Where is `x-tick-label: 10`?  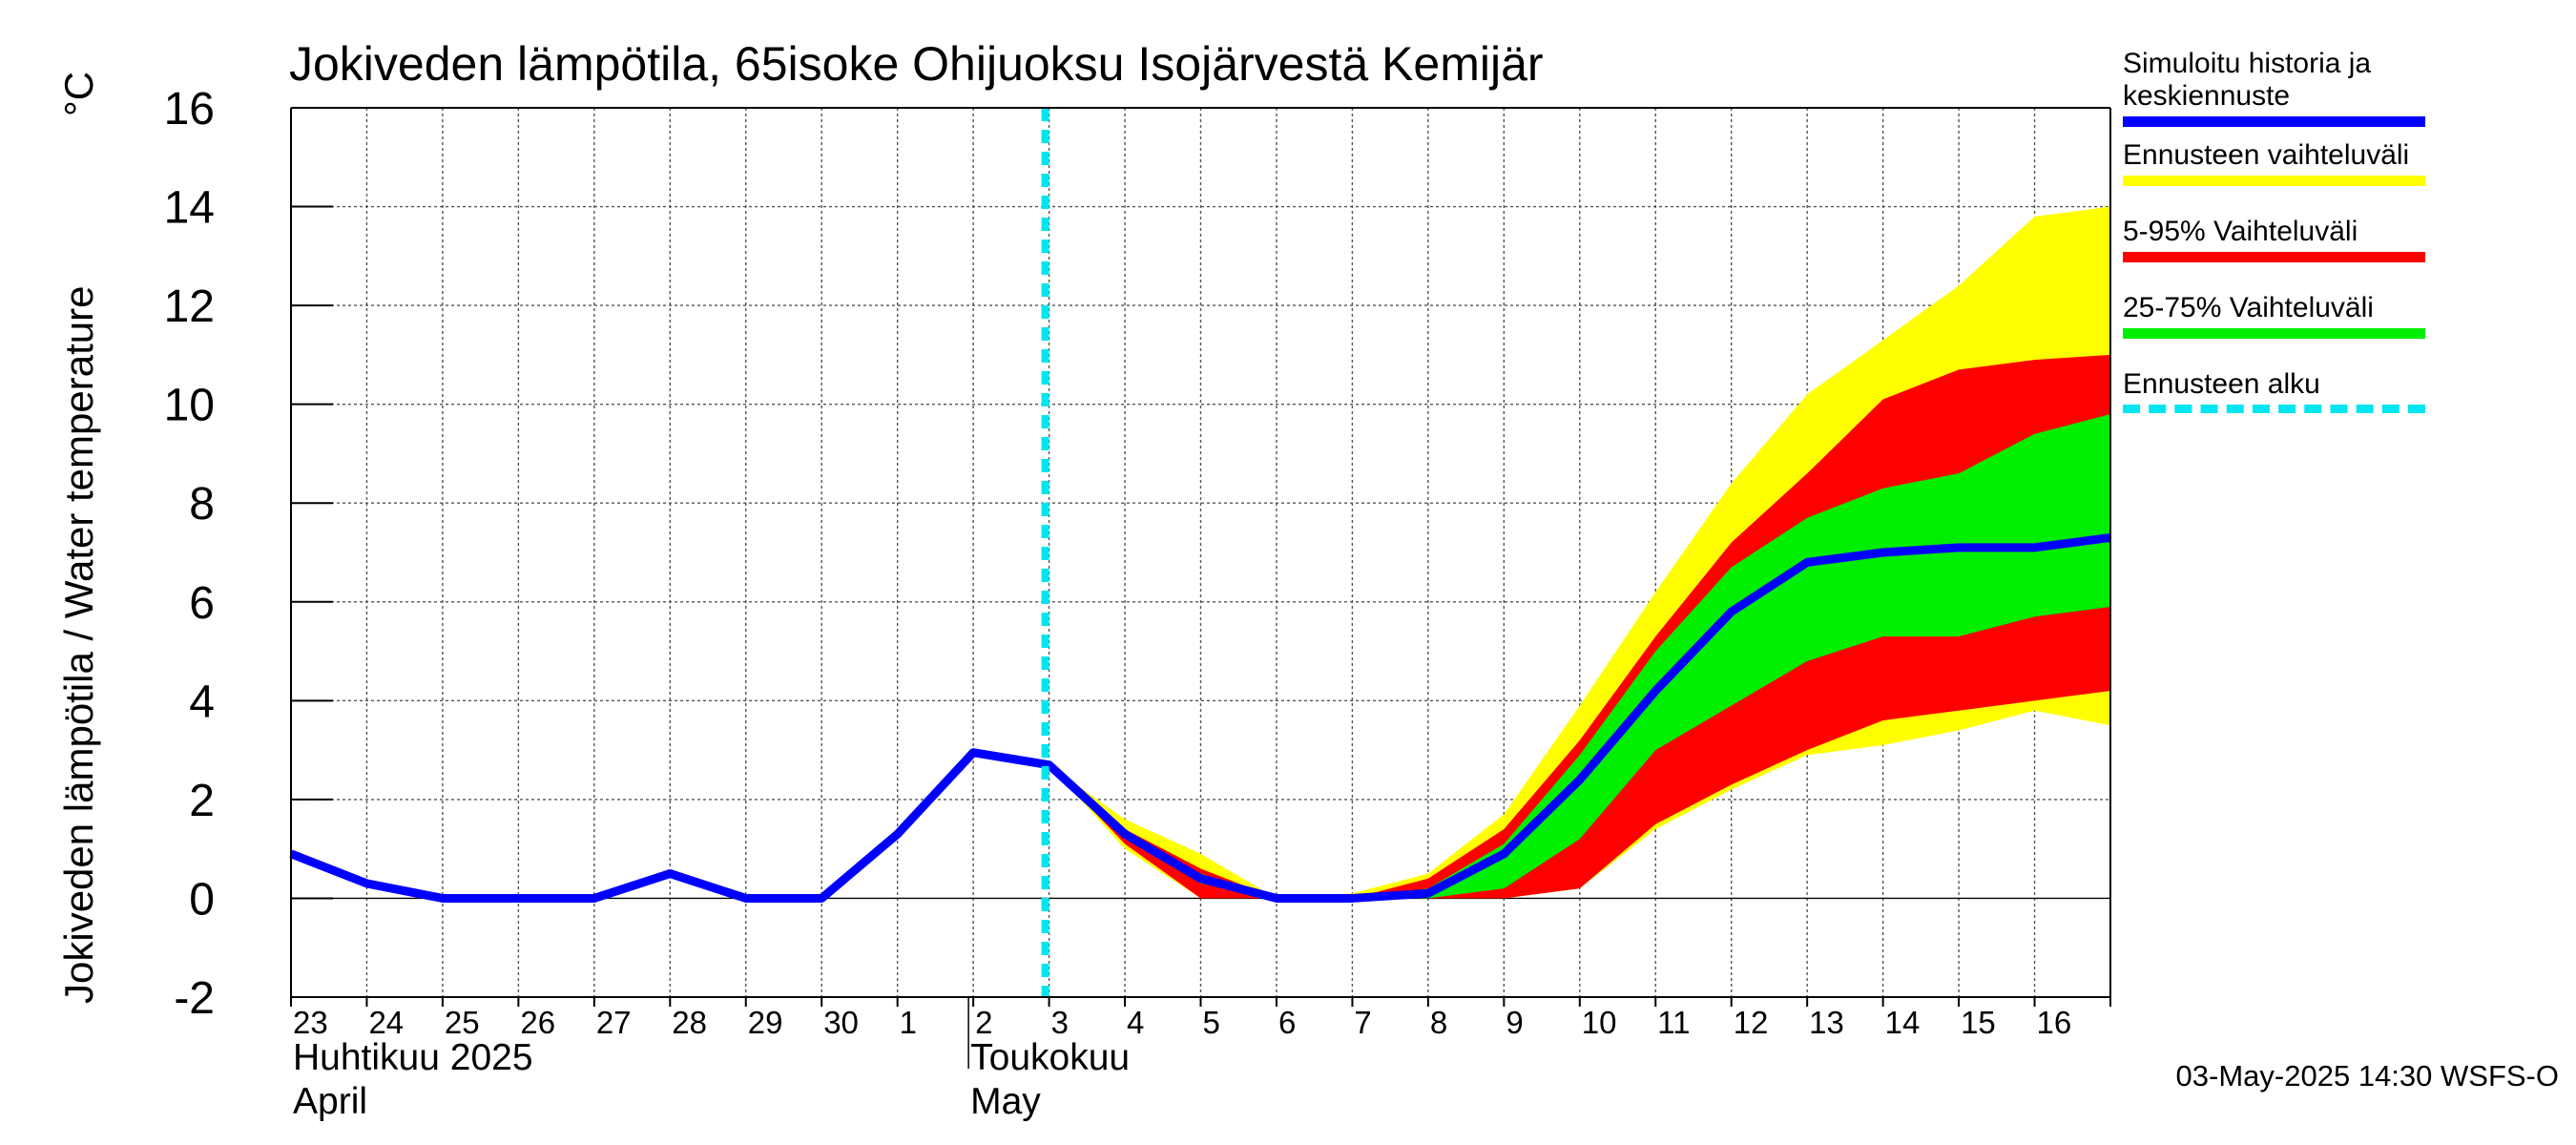 x-tick-label: 10 is located at coordinates (1599, 1022).